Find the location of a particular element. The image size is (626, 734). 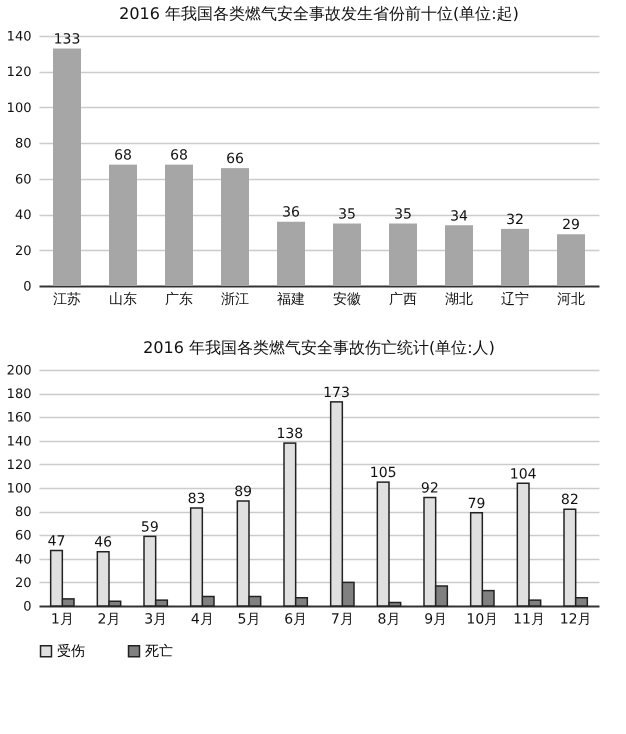

x-tick-label: 10月 is located at coordinates (482, 620).